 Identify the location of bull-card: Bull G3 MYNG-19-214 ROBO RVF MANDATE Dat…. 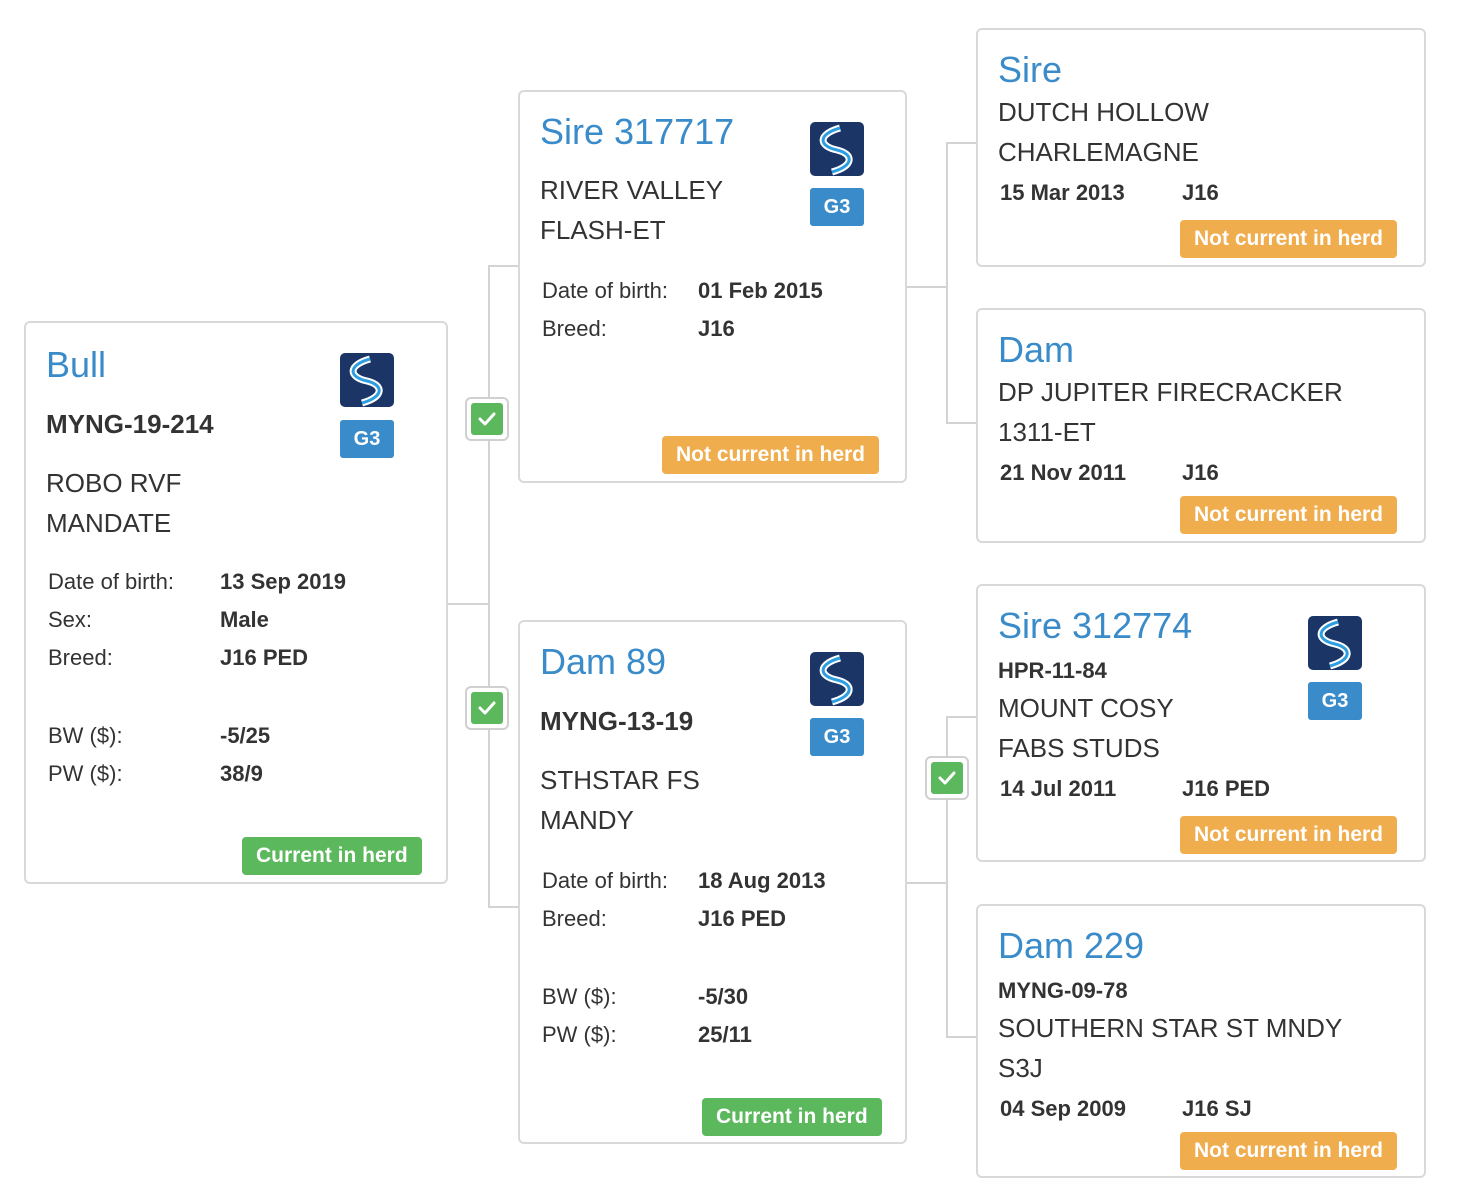
(236, 602).